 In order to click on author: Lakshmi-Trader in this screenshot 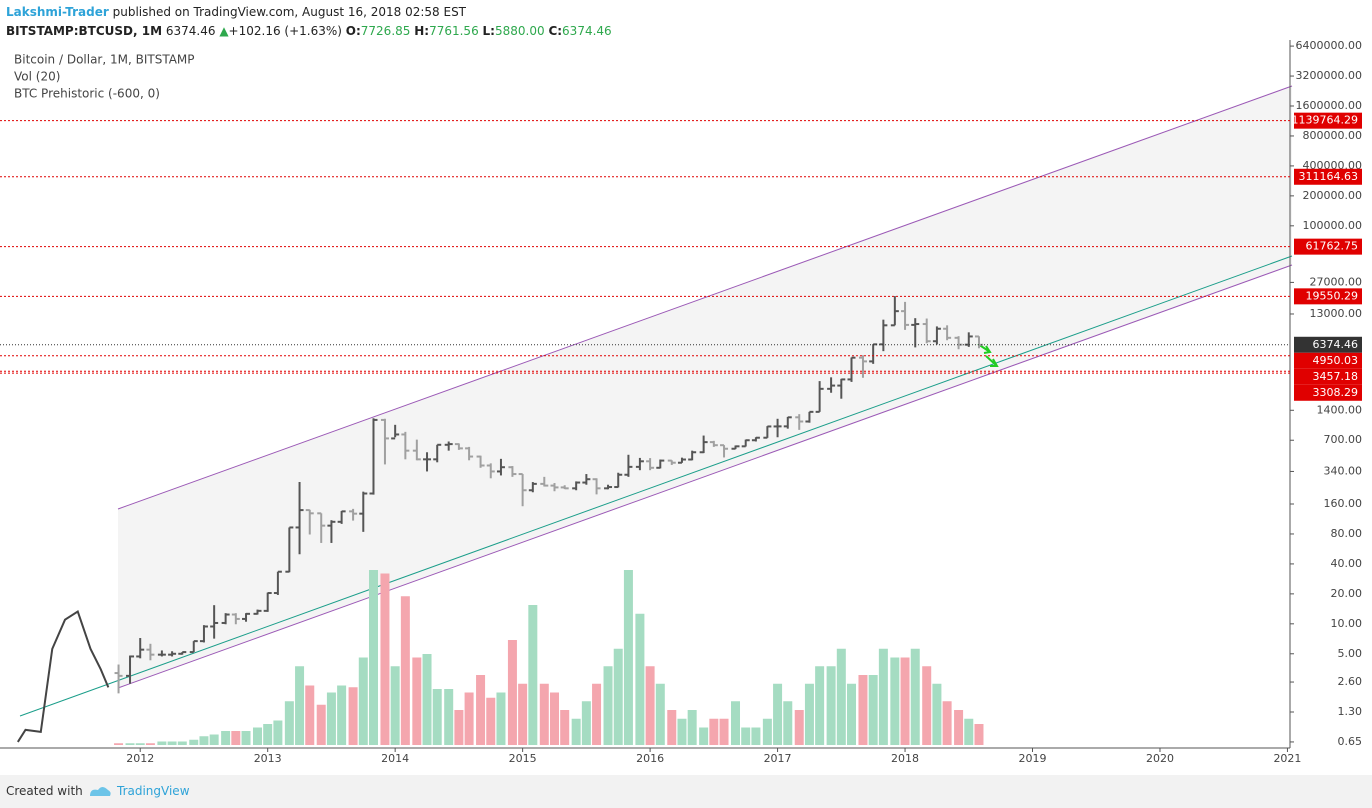, I will do `click(57, 12)`.